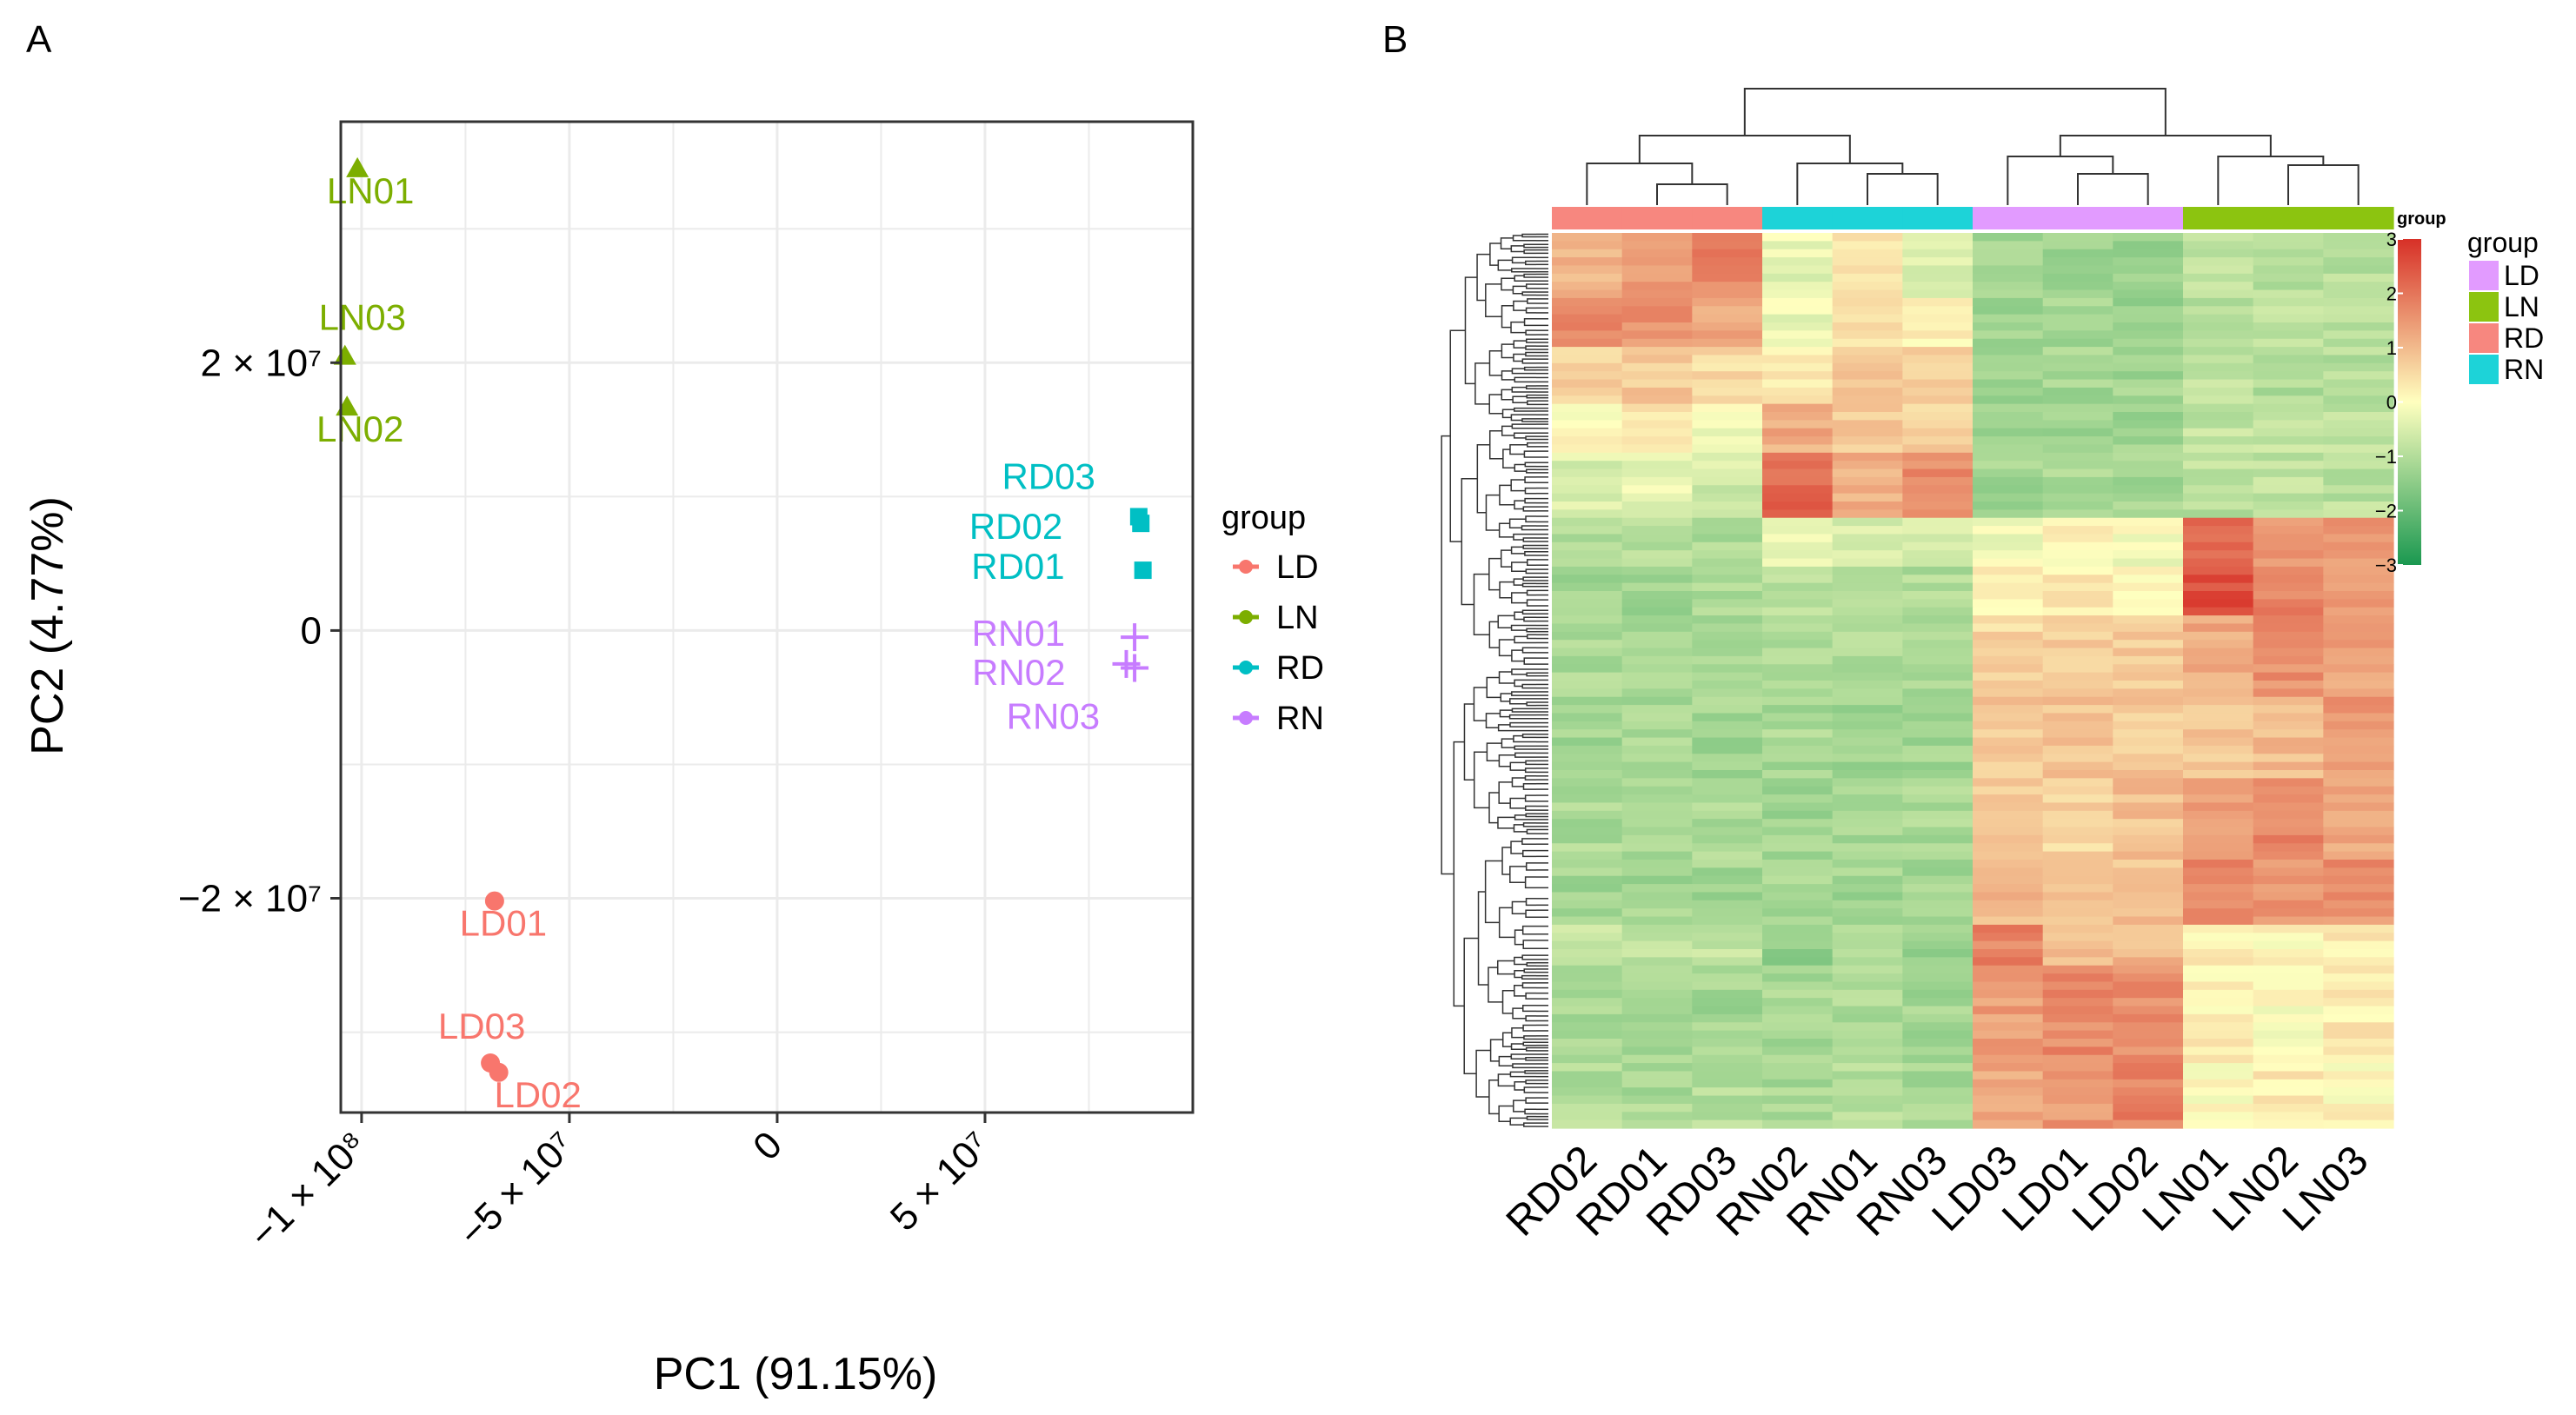 The height and width of the screenshot is (1415, 2576). I want to click on annotation-legend-label-LD: LD, so click(2521, 275).